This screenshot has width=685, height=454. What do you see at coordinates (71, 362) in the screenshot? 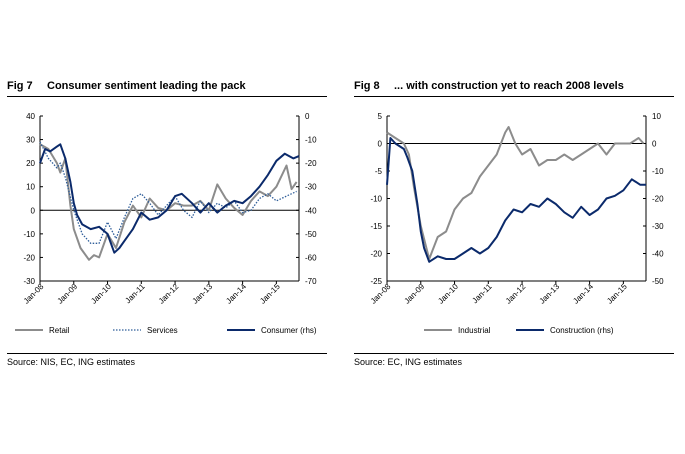
I see `source-note: Source: NIS, EC, ING estimates` at bounding box center [71, 362].